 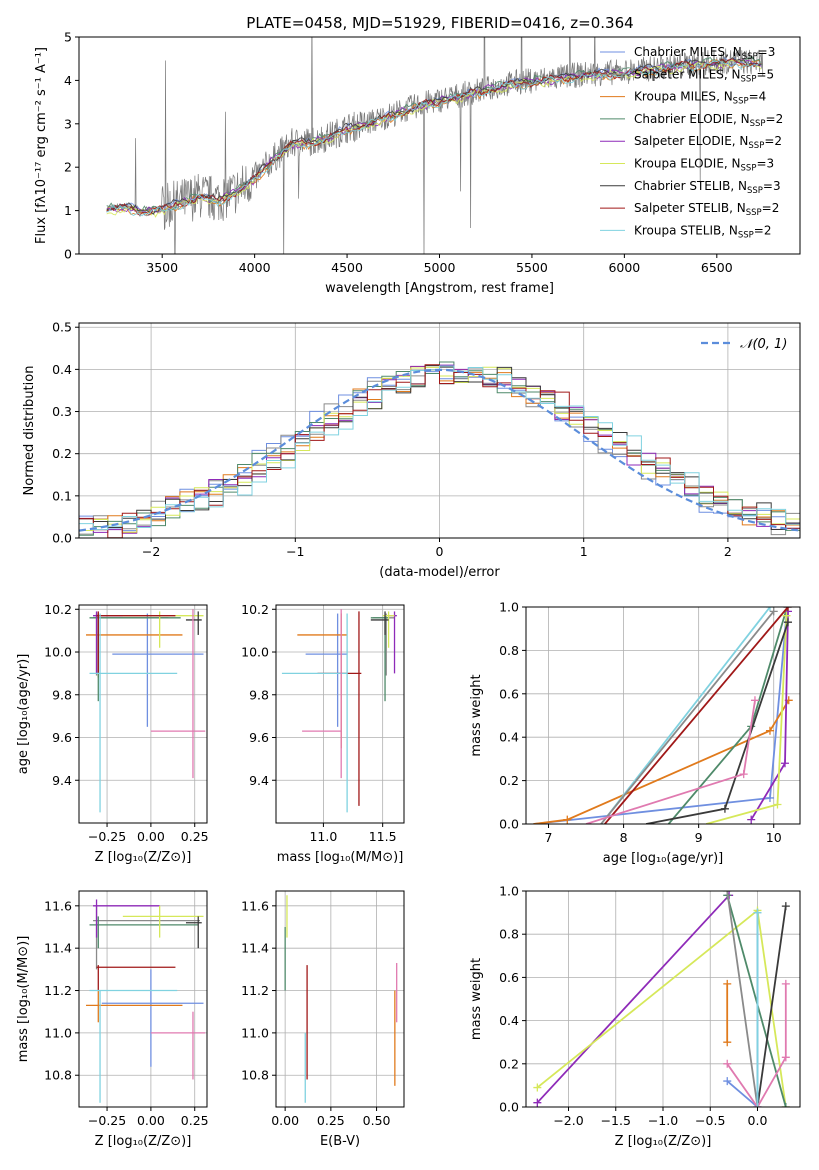 I want to click on cumulative-line-chabrier-elodie, so click(x=756, y=1001).